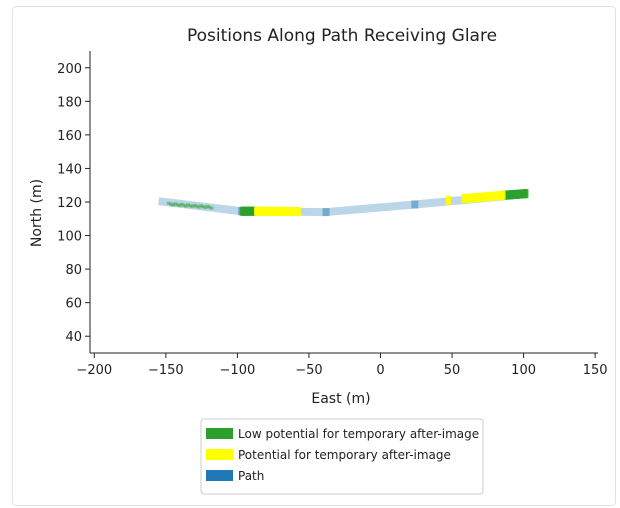 This screenshot has width=620, height=508. I want to click on plot-area, so click(343, 203).